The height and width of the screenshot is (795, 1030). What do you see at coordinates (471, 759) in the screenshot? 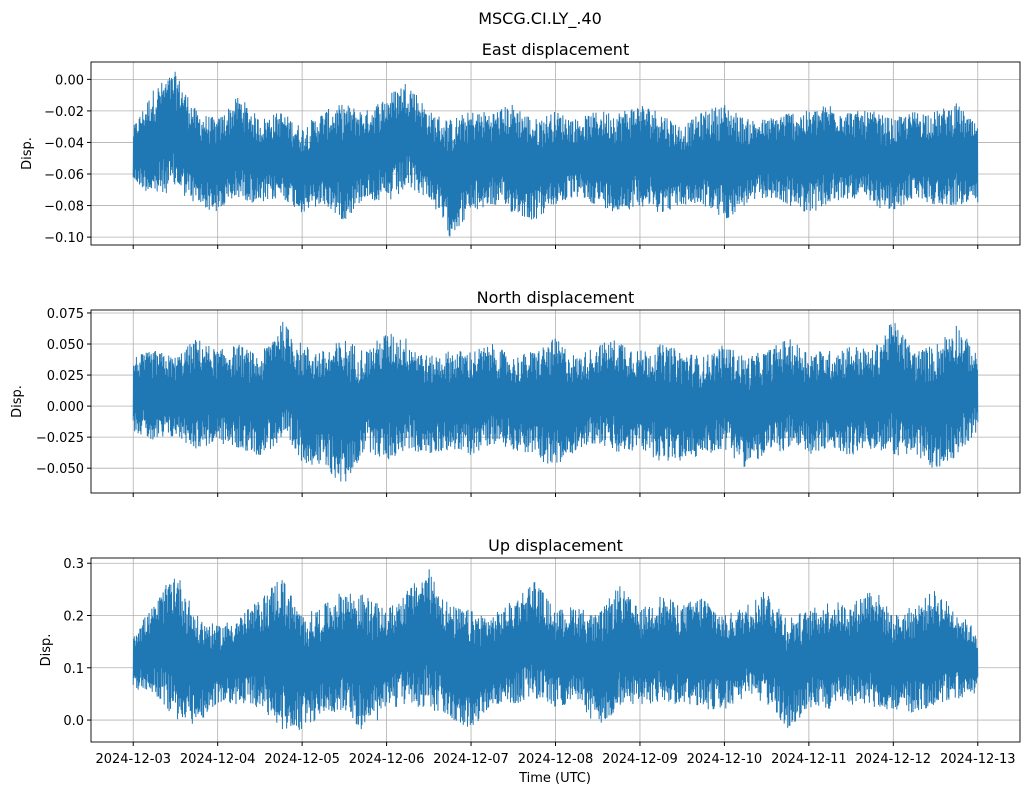
I see `x-tick-label: 2024-12-07` at bounding box center [471, 759].